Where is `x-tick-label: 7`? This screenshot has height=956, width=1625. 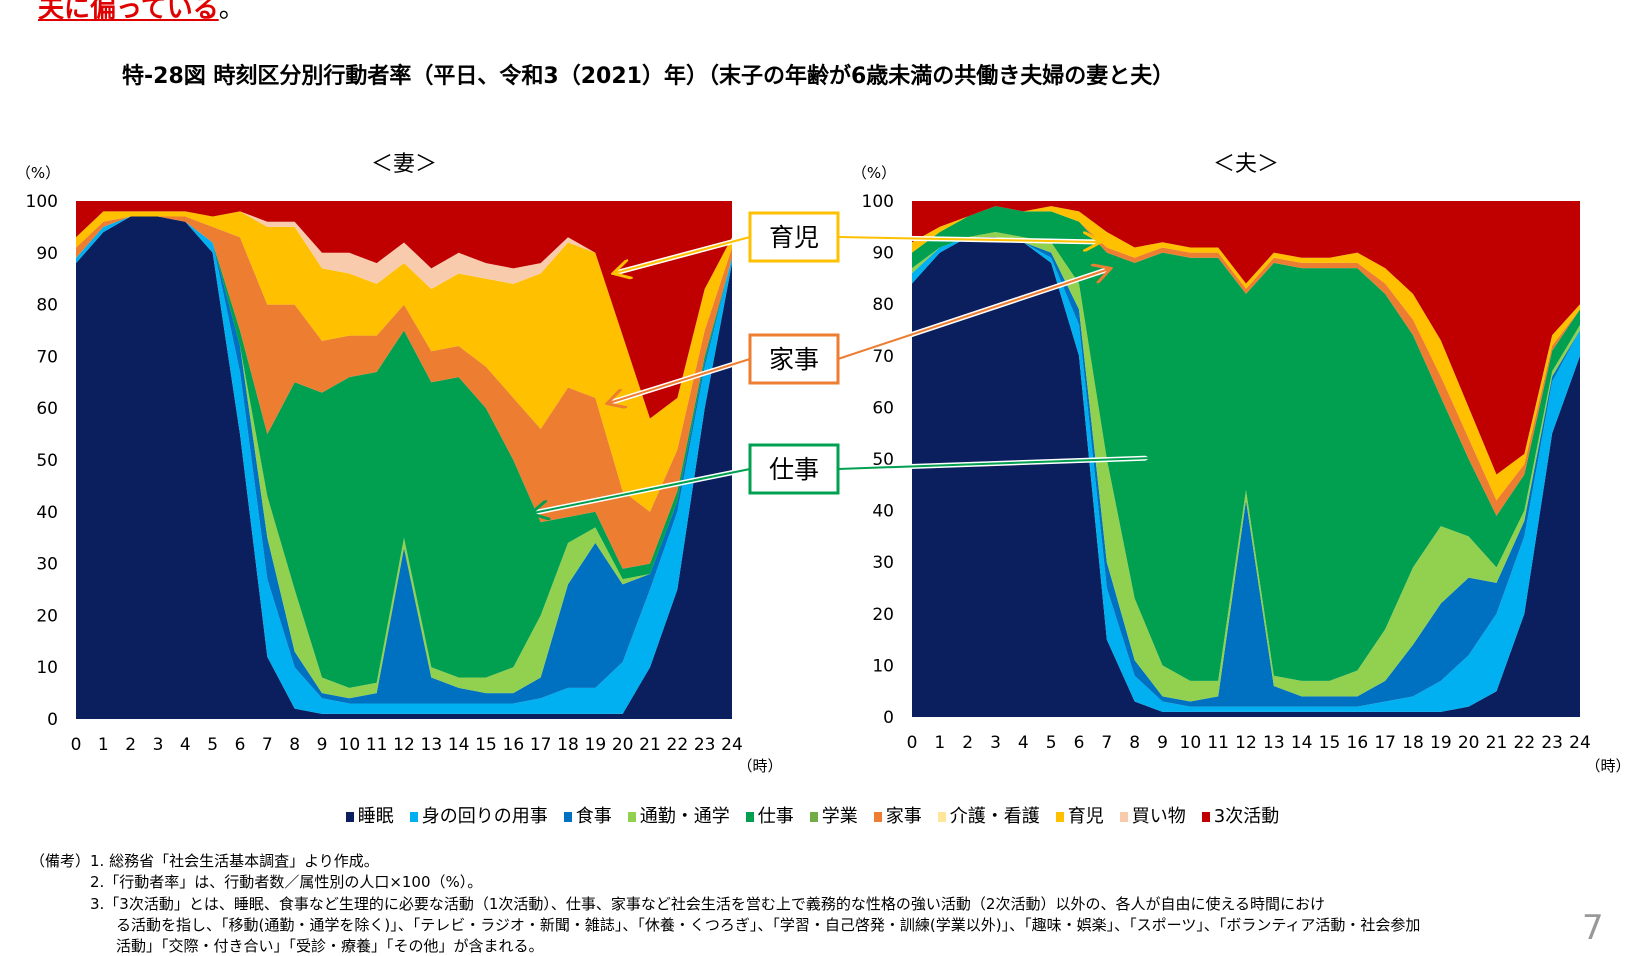 x-tick-label: 7 is located at coordinates (267, 745).